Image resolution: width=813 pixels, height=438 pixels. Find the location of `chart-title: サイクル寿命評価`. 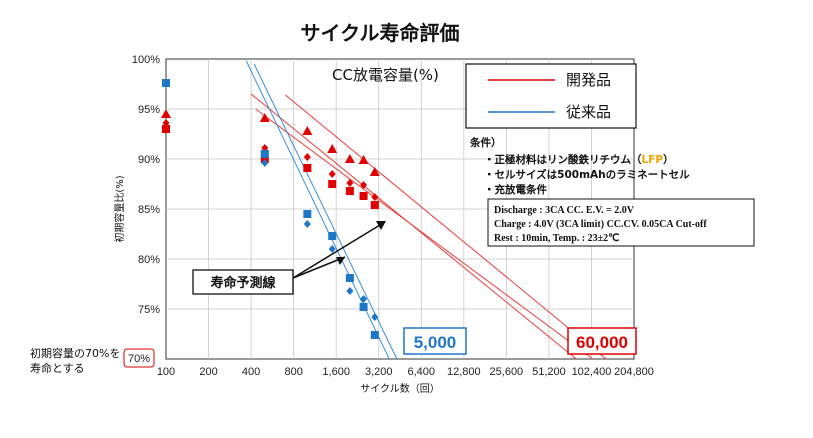

chart-title: サイクル寿命評価 is located at coordinates (380, 33).